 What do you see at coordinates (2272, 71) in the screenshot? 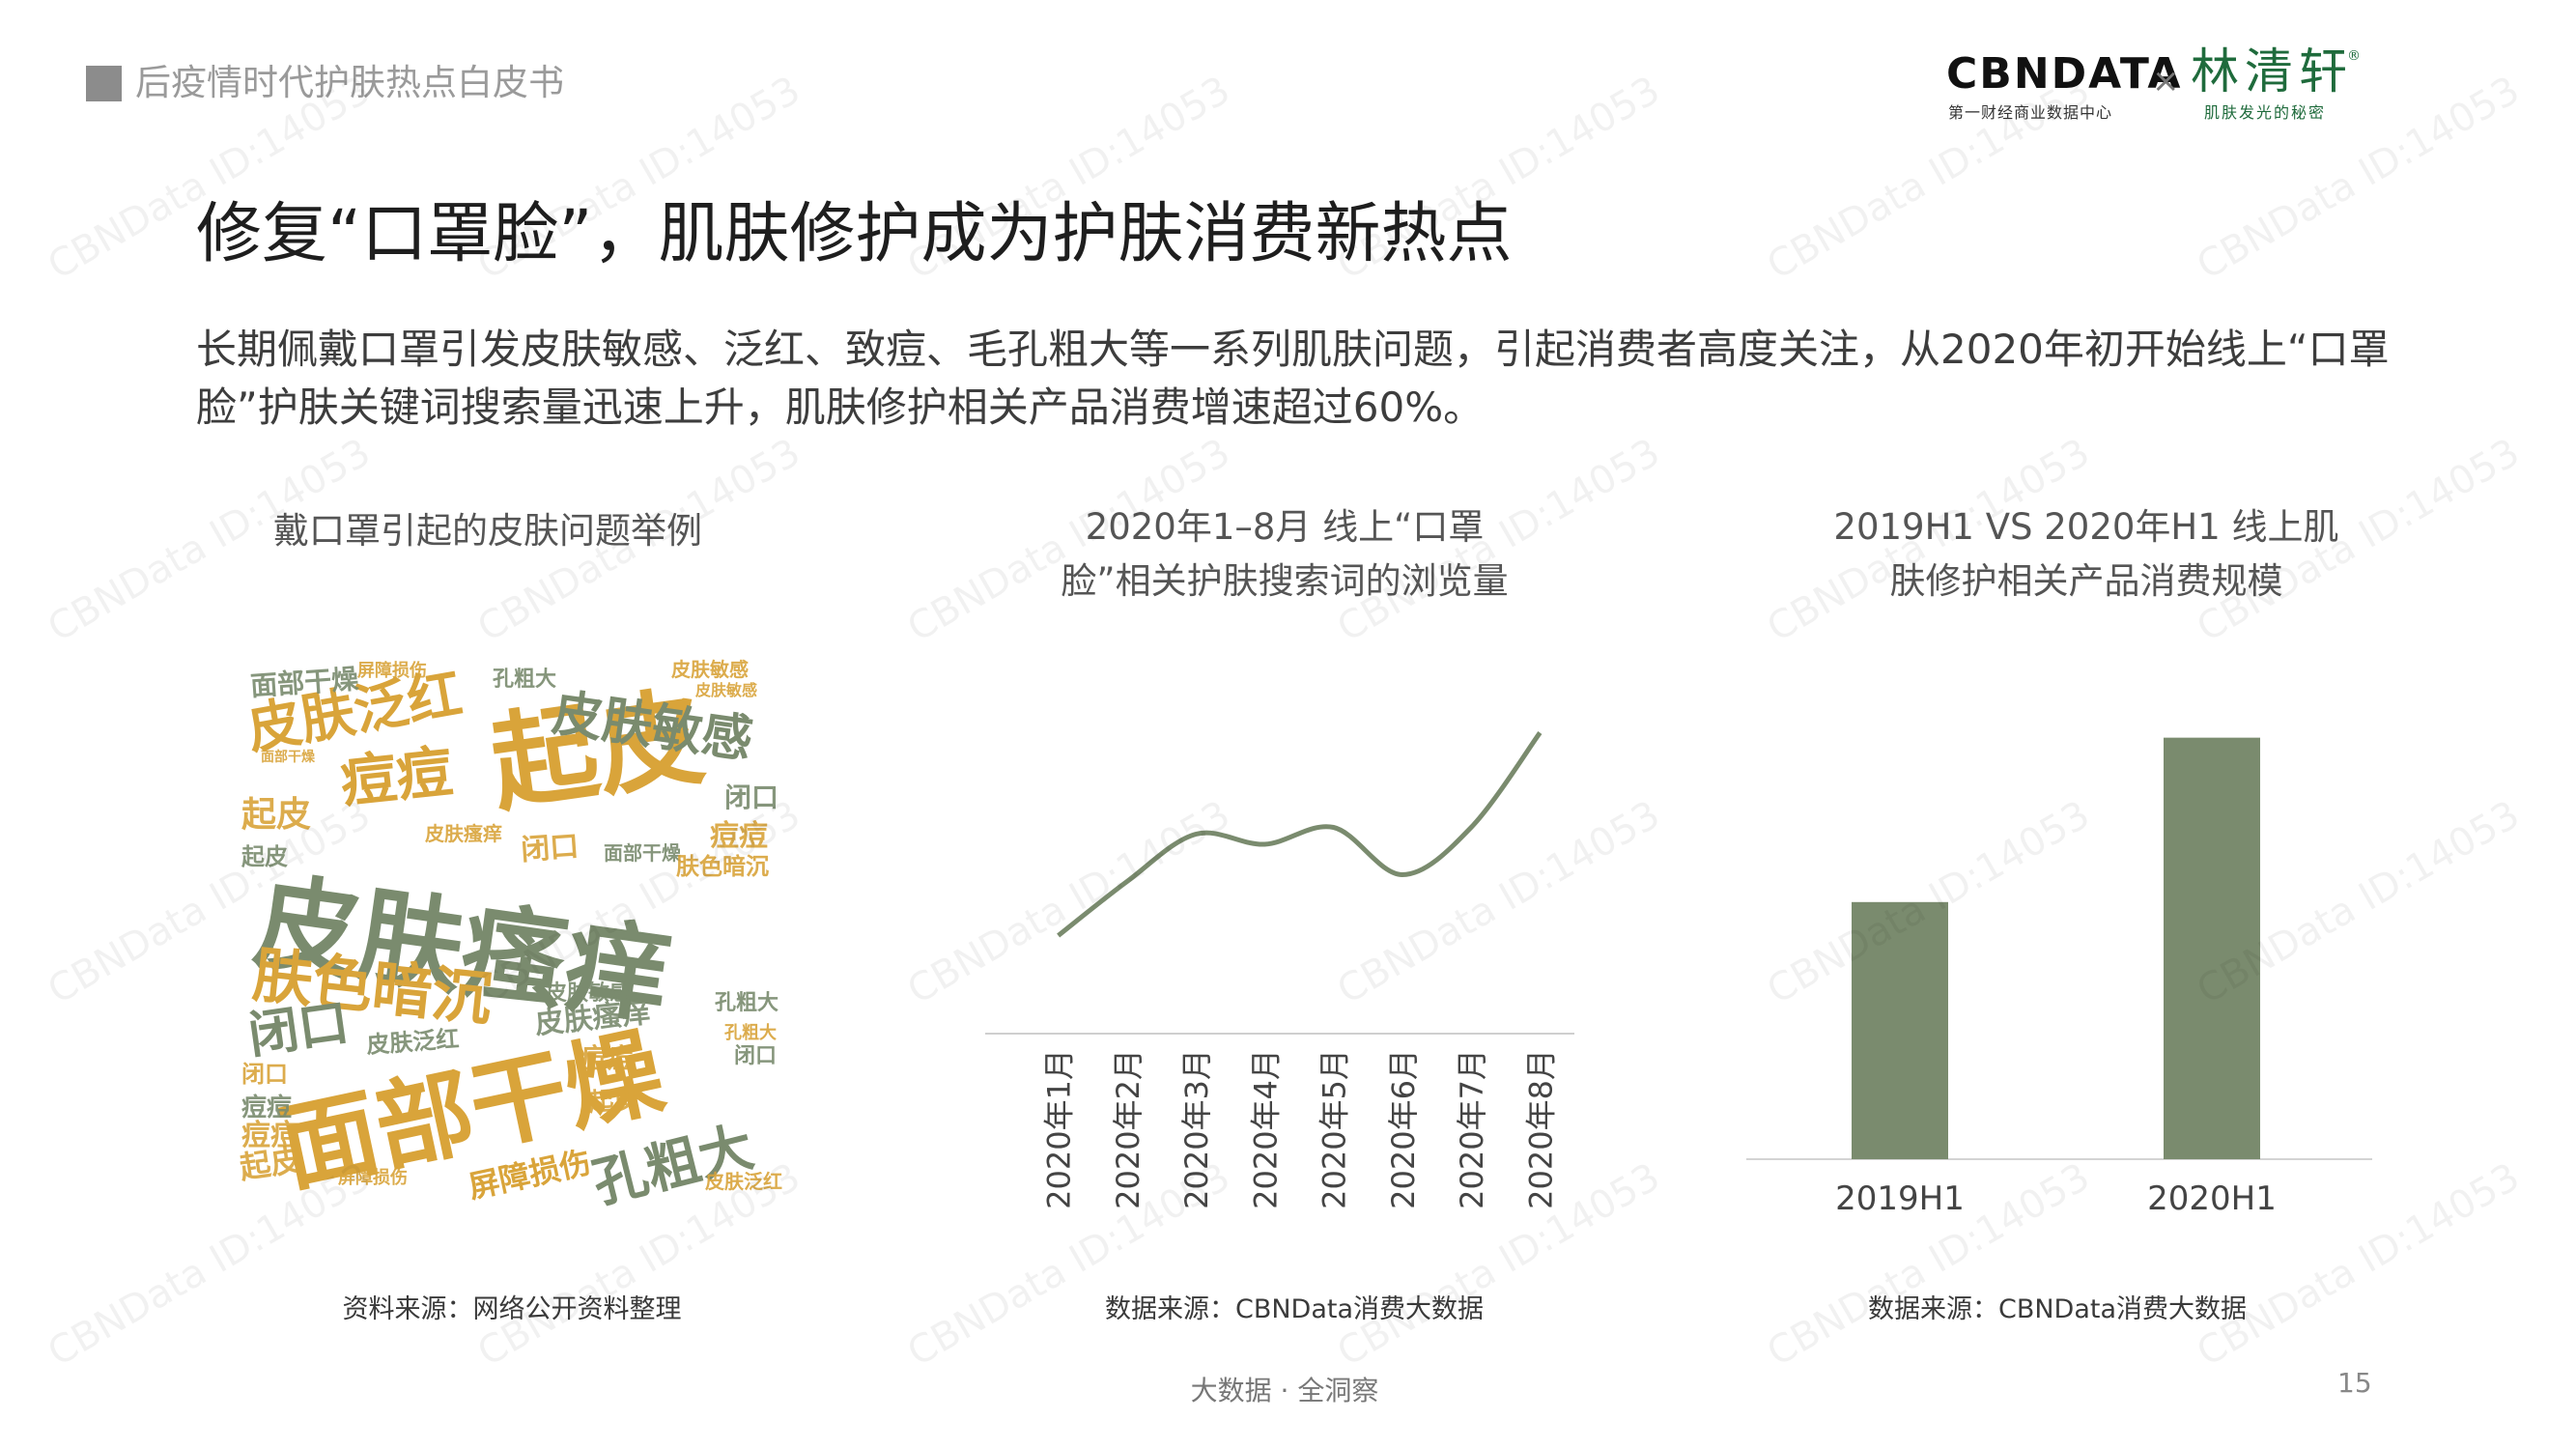
I see `linqingxuan-logo: 林清轩` at bounding box center [2272, 71].